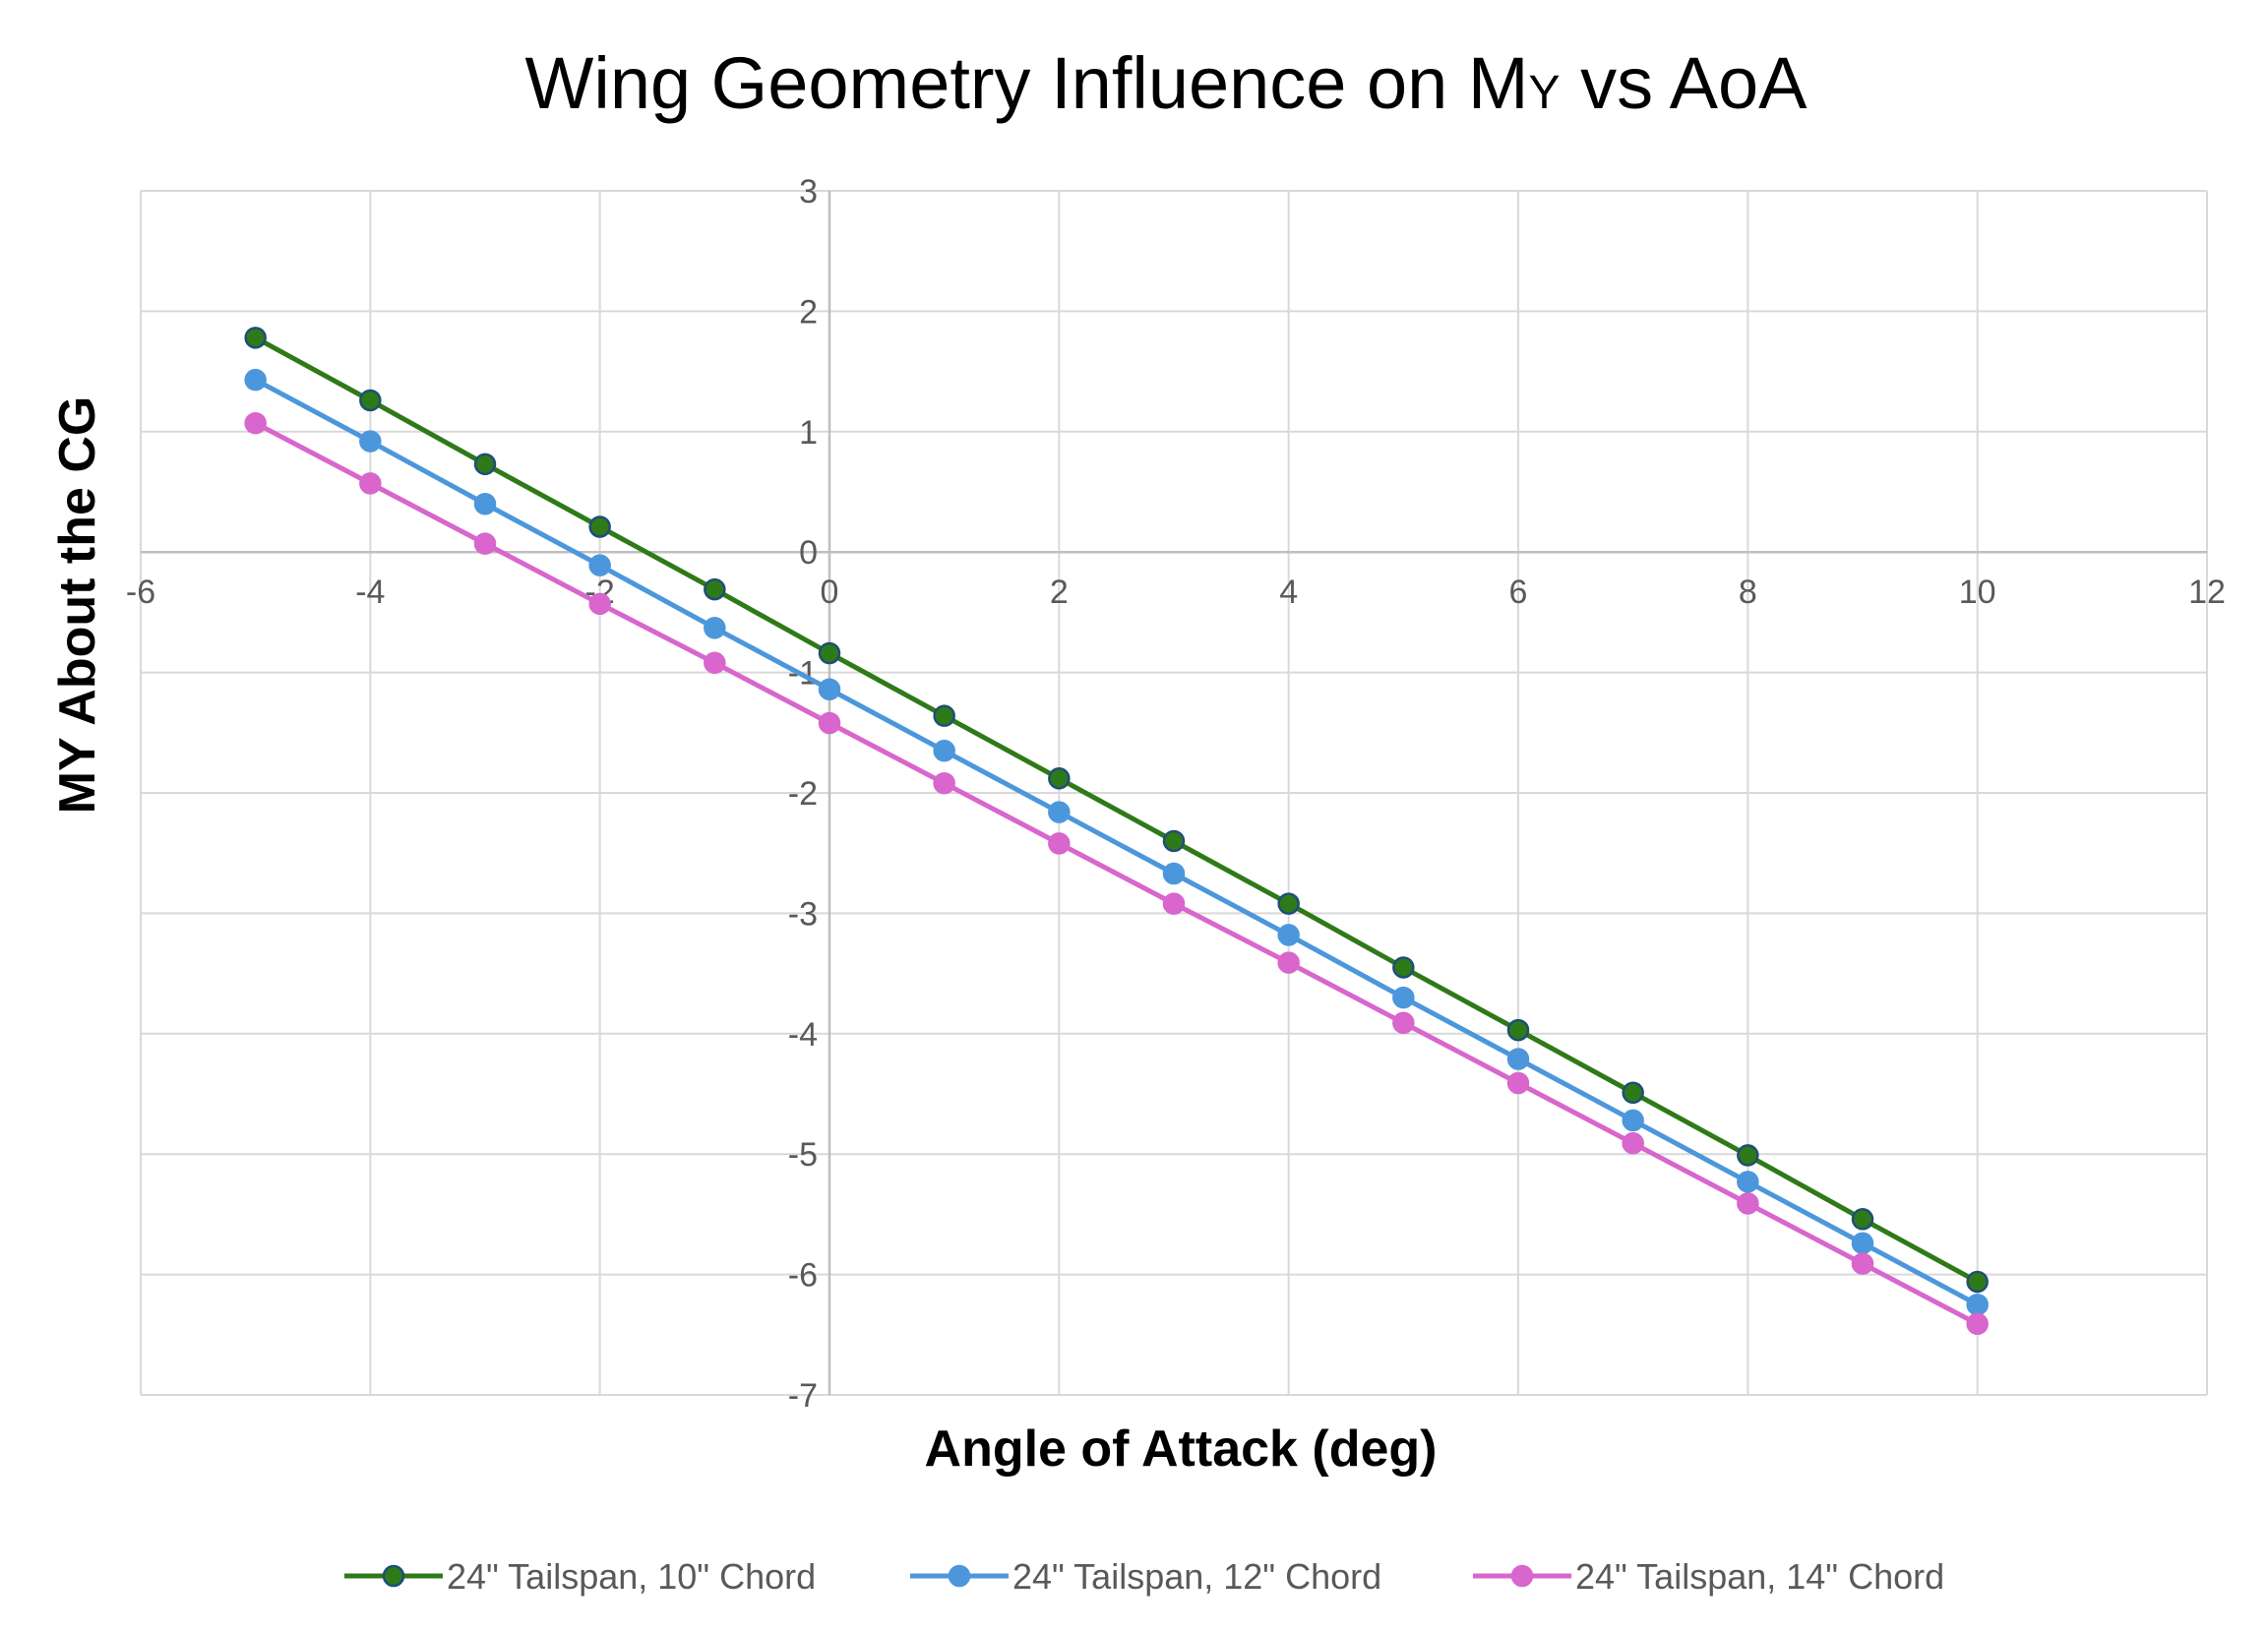 The width and height of the screenshot is (2268, 1633). Describe the element at coordinates (803, 794) in the screenshot. I see `y-tick-label: -2` at that location.